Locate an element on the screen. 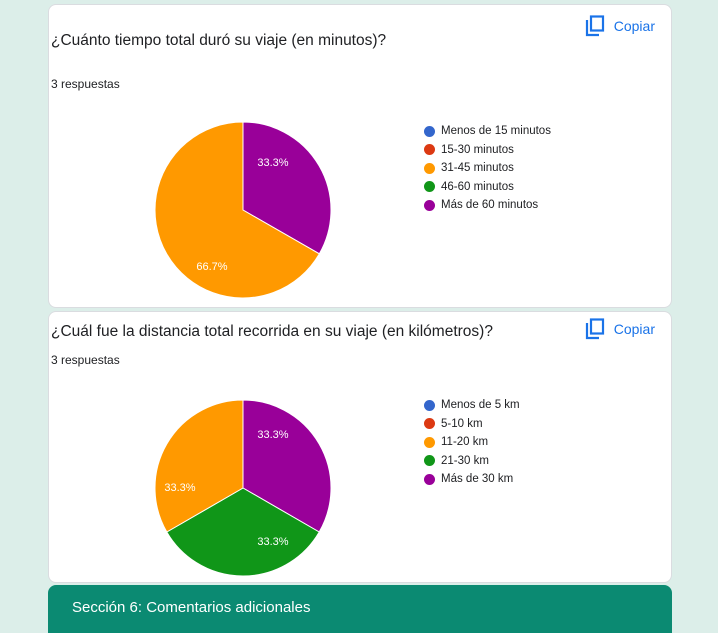 The image size is (718, 633). pie-chart-distance: 33.3% 33.3% 33.3% is located at coordinates (243, 488).